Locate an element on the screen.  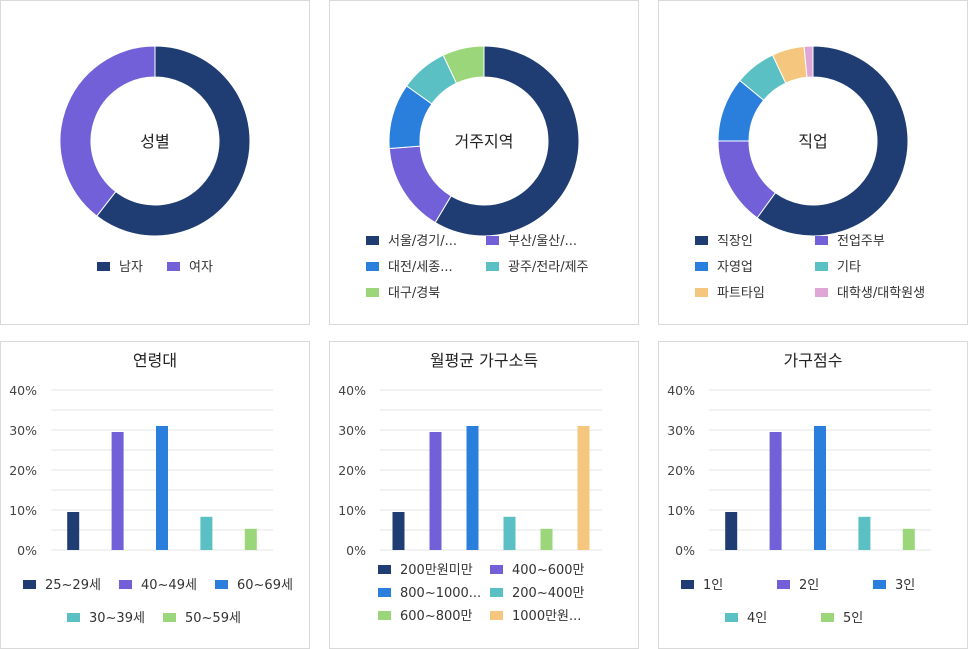
legend-label: 50~59세 is located at coordinates (213, 618).